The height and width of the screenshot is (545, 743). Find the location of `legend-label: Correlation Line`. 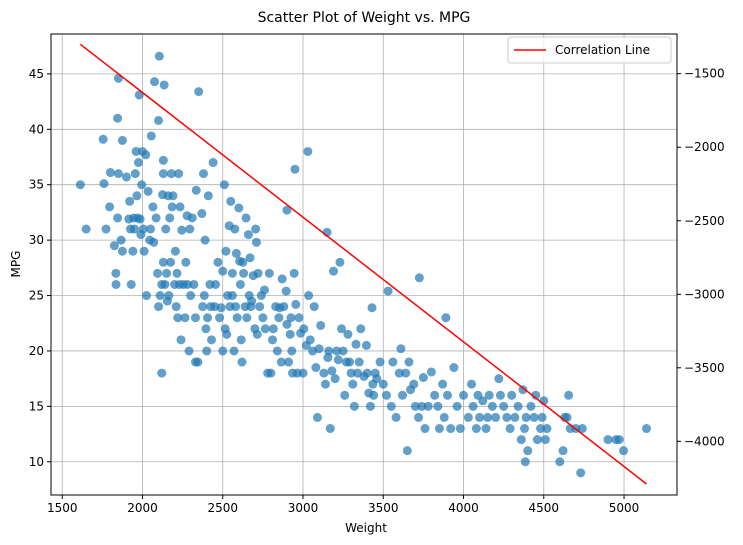

legend-label: Correlation Line is located at coordinates (602, 50).